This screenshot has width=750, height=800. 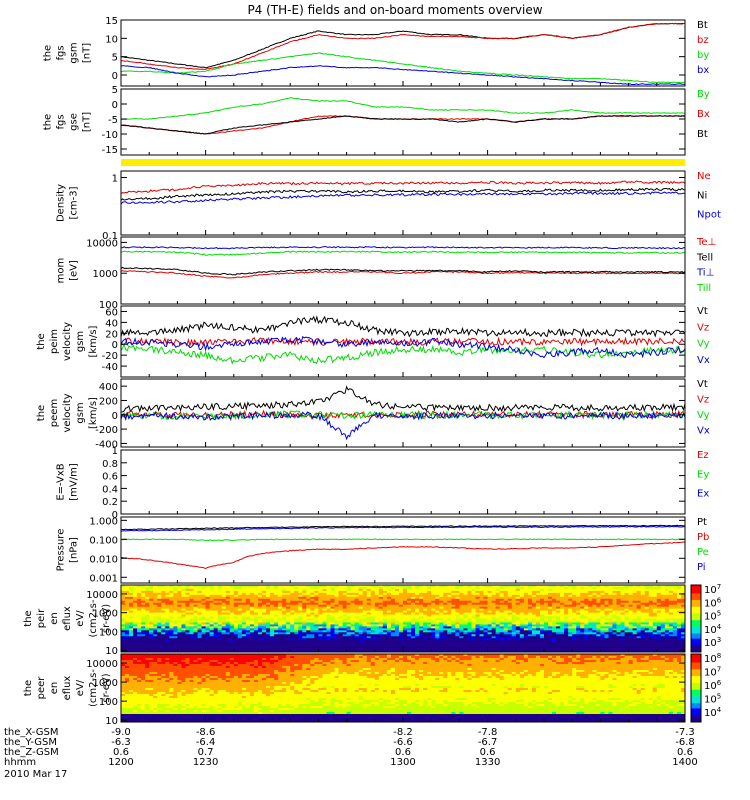 What do you see at coordinates (703, 344) in the screenshot?
I see `legend-label: Vy` at bounding box center [703, 344].